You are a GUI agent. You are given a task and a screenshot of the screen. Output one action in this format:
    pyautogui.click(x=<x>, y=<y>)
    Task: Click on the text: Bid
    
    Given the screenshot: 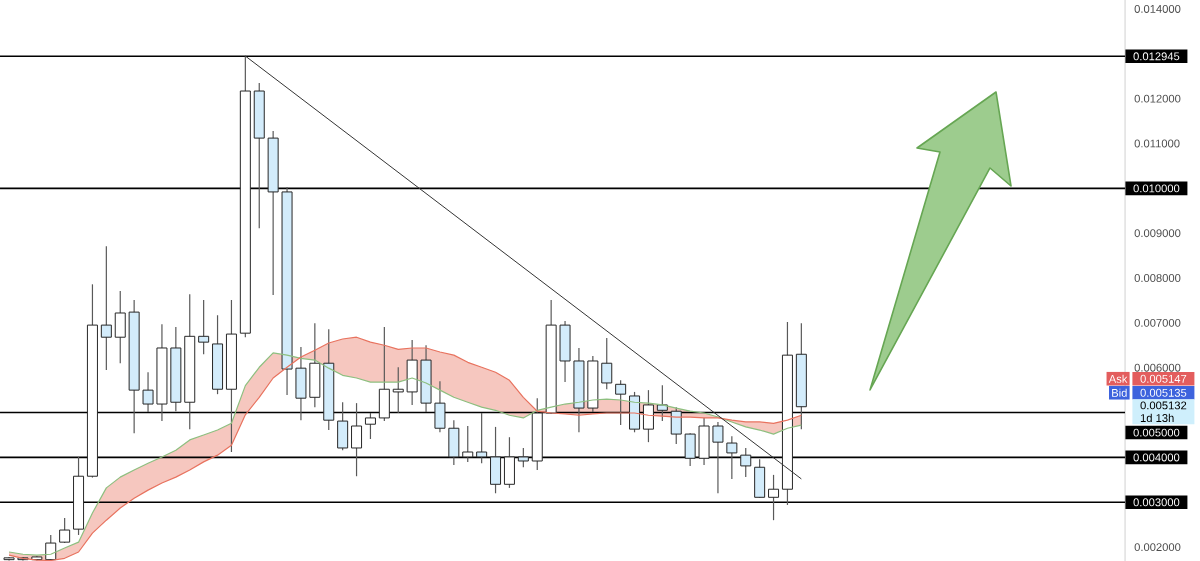 What is the action you would take?
    pyautogui.click(x=1119, y=392)
    